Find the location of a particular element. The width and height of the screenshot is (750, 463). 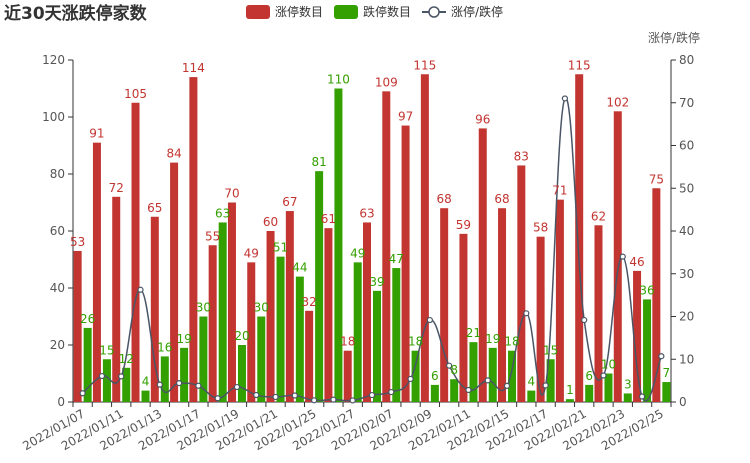

left-axis-tick-label: 80 is located at coordinates (57, 174).